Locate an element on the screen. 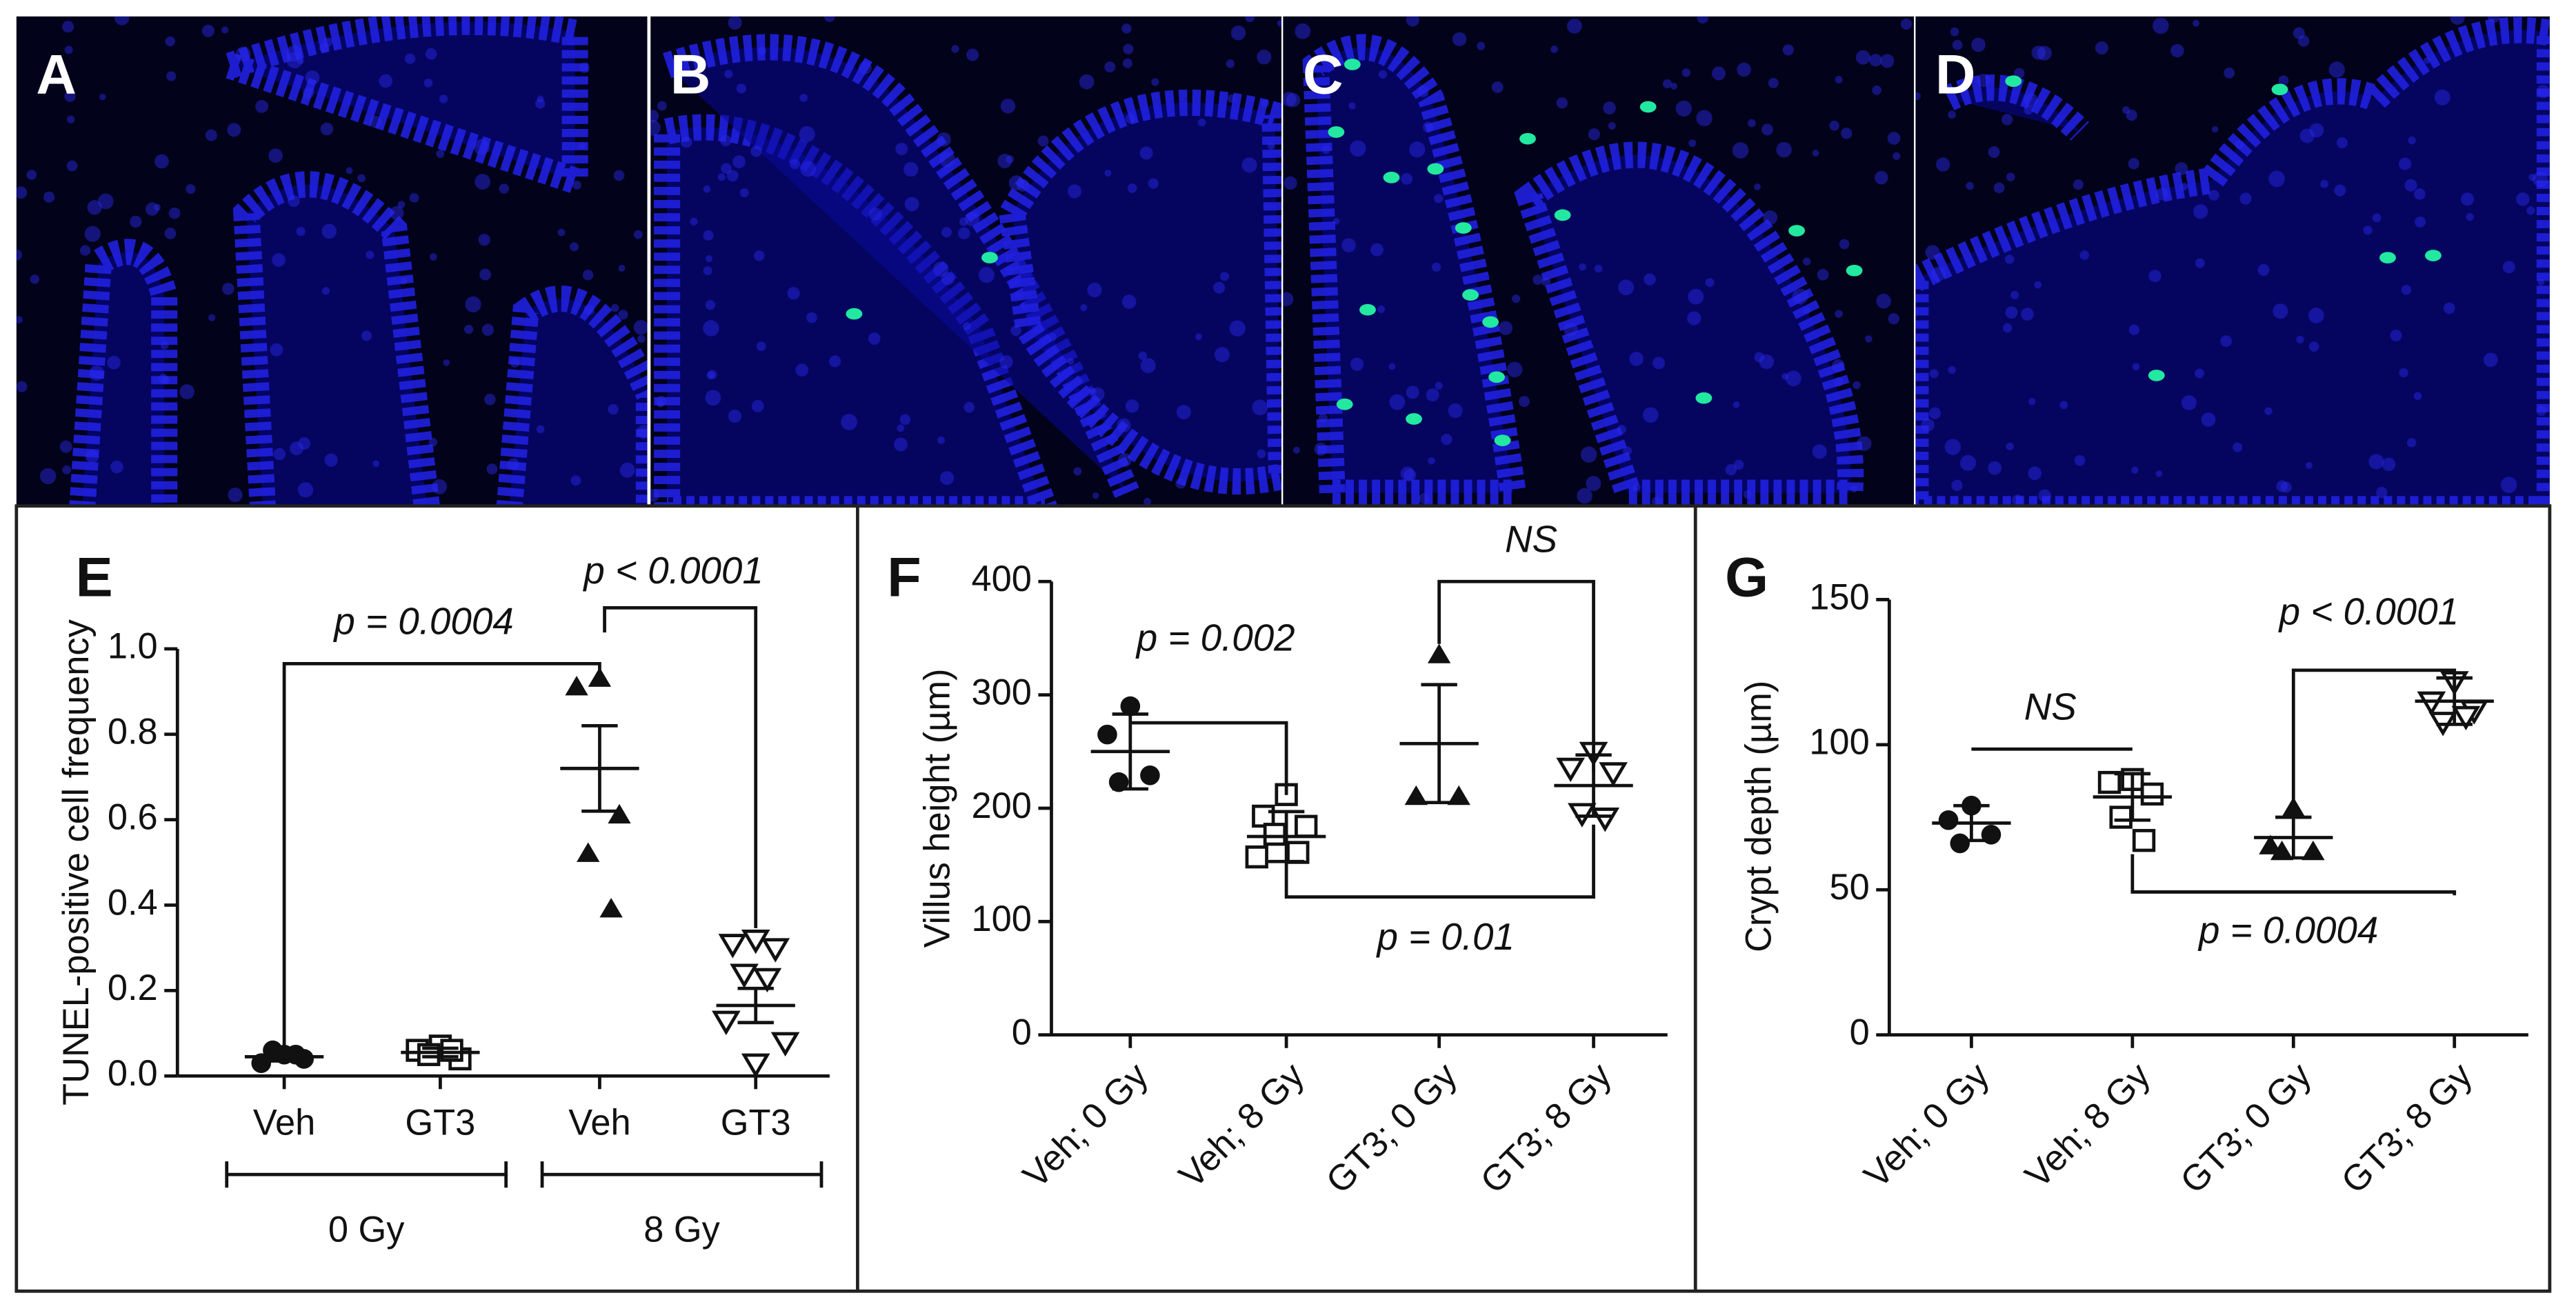  y-axis-label: Crypt depth (µm) is located at coordinates (1759, 816).